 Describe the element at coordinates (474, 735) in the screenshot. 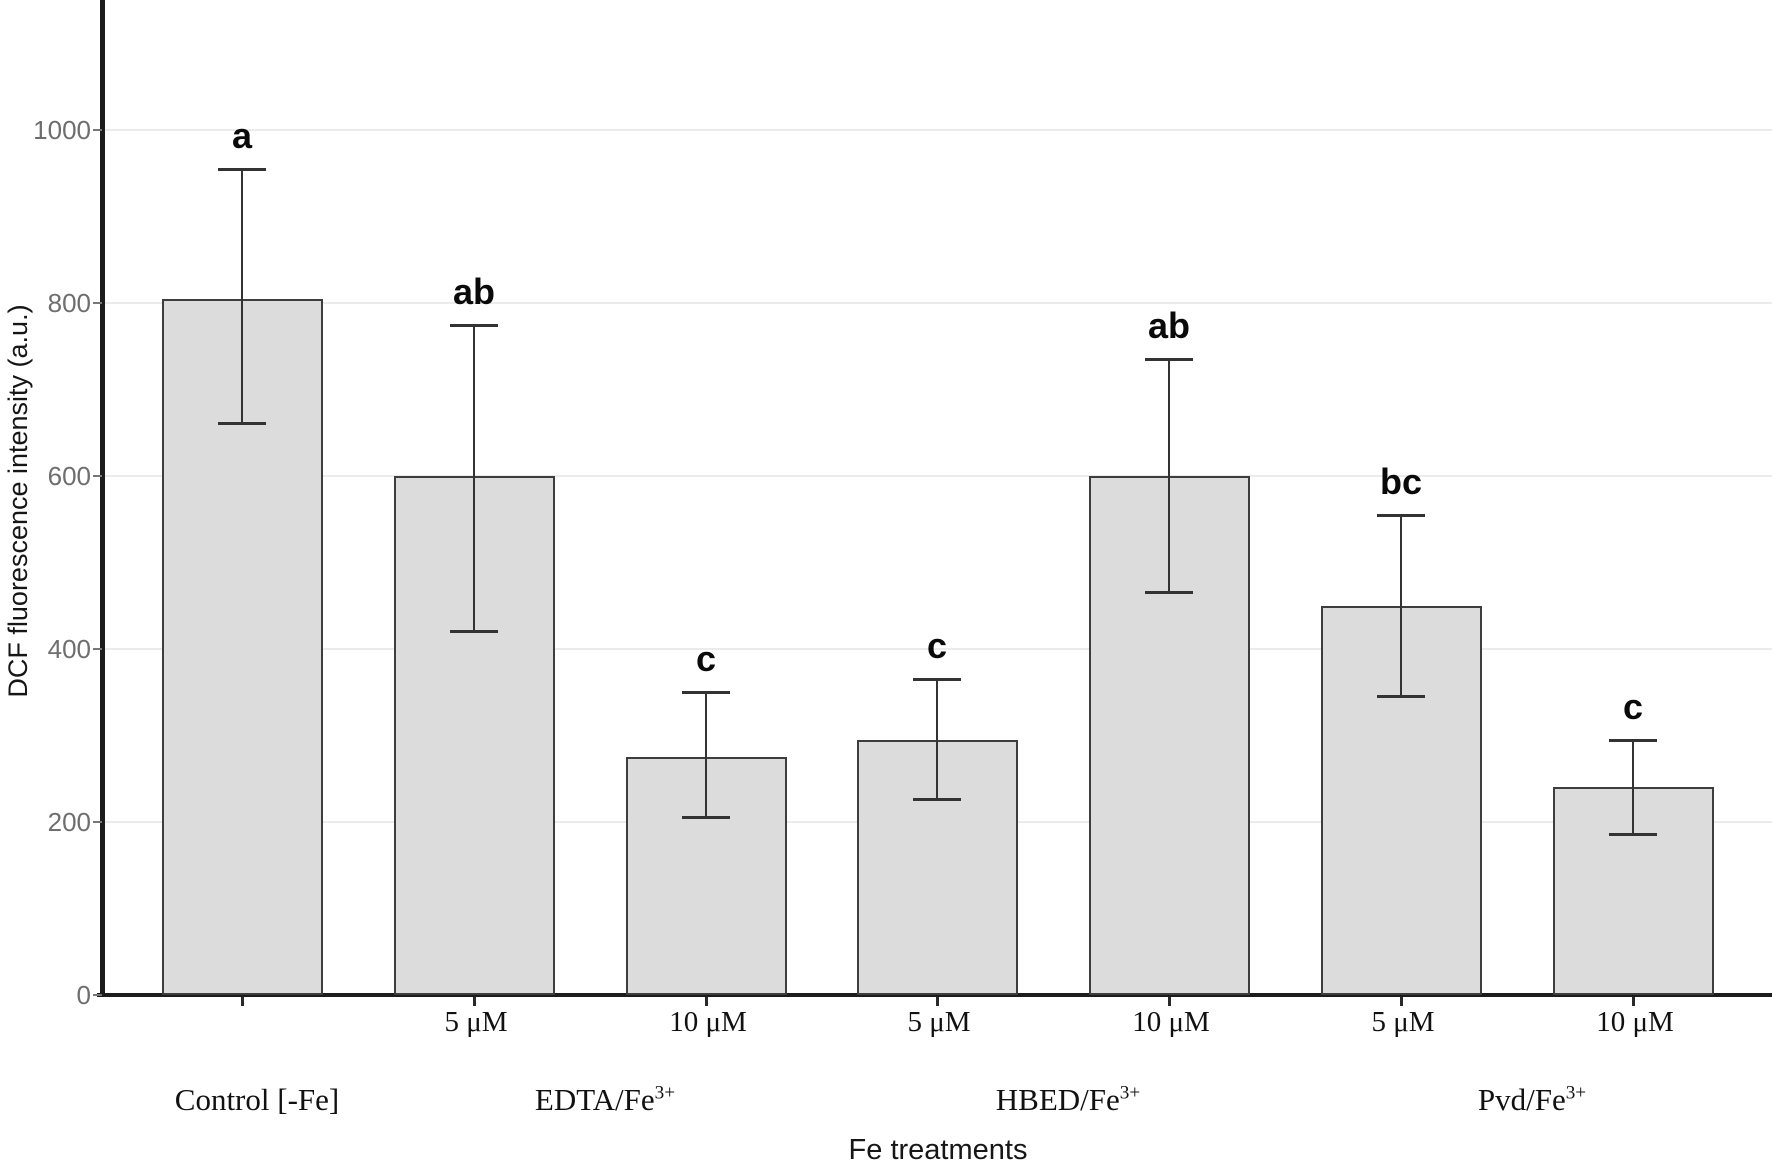

I see `bar` at that location.